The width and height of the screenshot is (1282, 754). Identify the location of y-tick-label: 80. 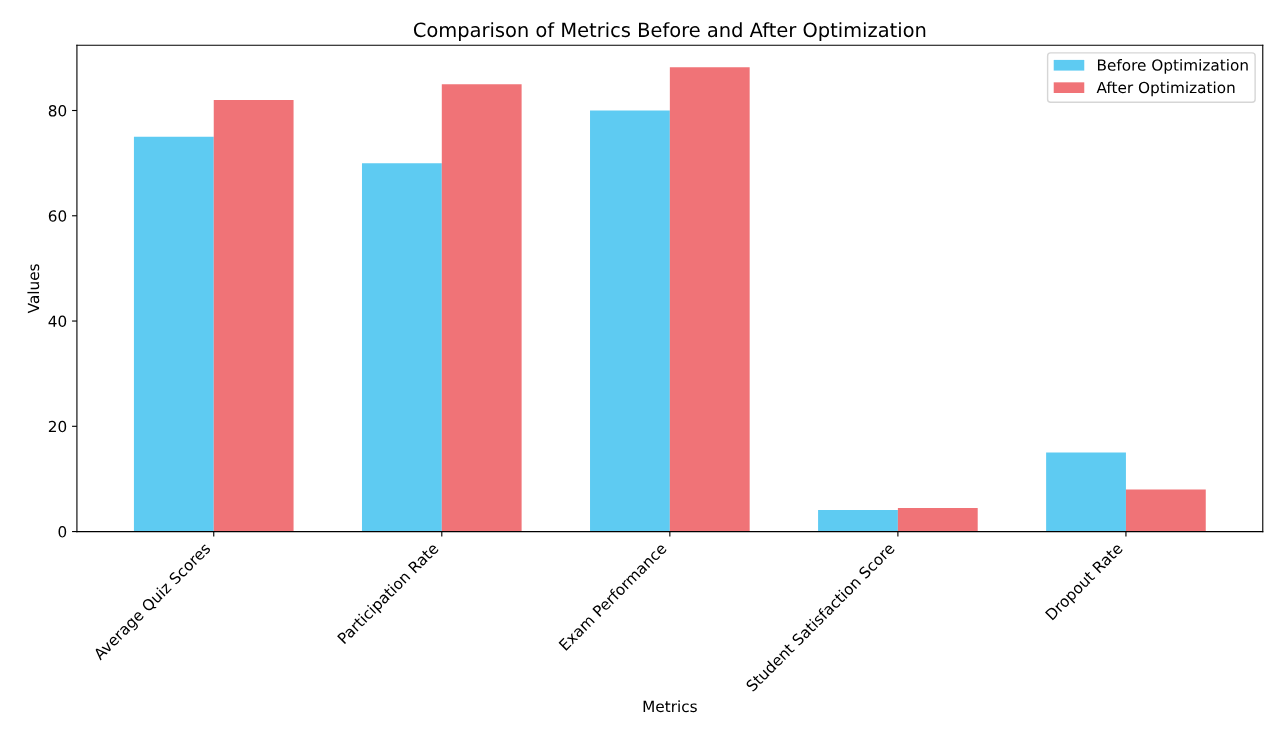
(57, 110).